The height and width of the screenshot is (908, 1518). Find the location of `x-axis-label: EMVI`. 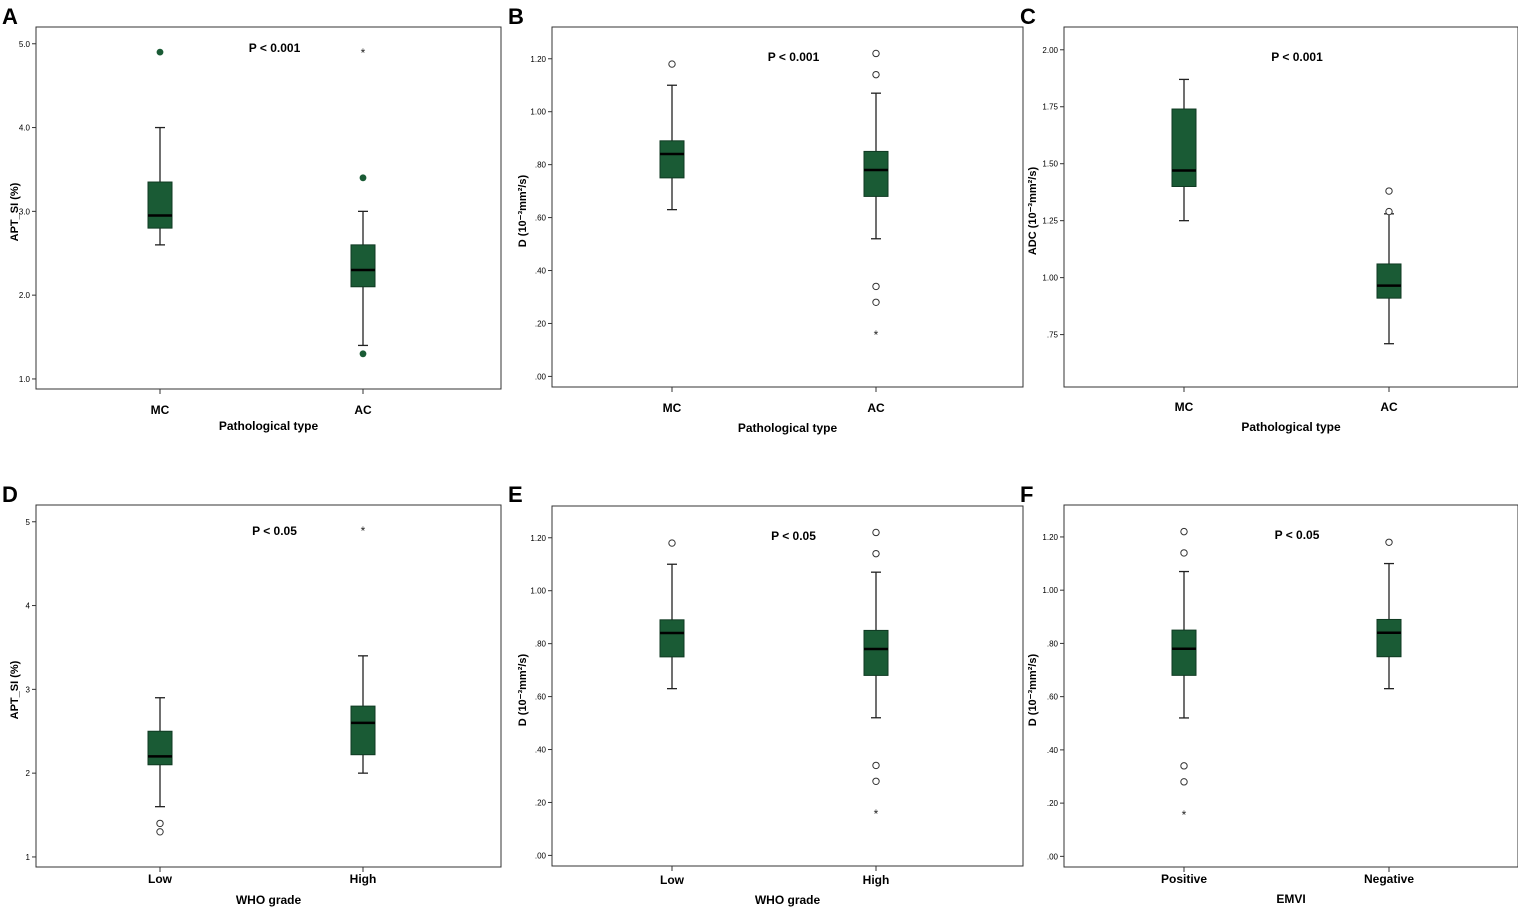

x-axis-label: EMVI is located at coordinates (1290, 899).